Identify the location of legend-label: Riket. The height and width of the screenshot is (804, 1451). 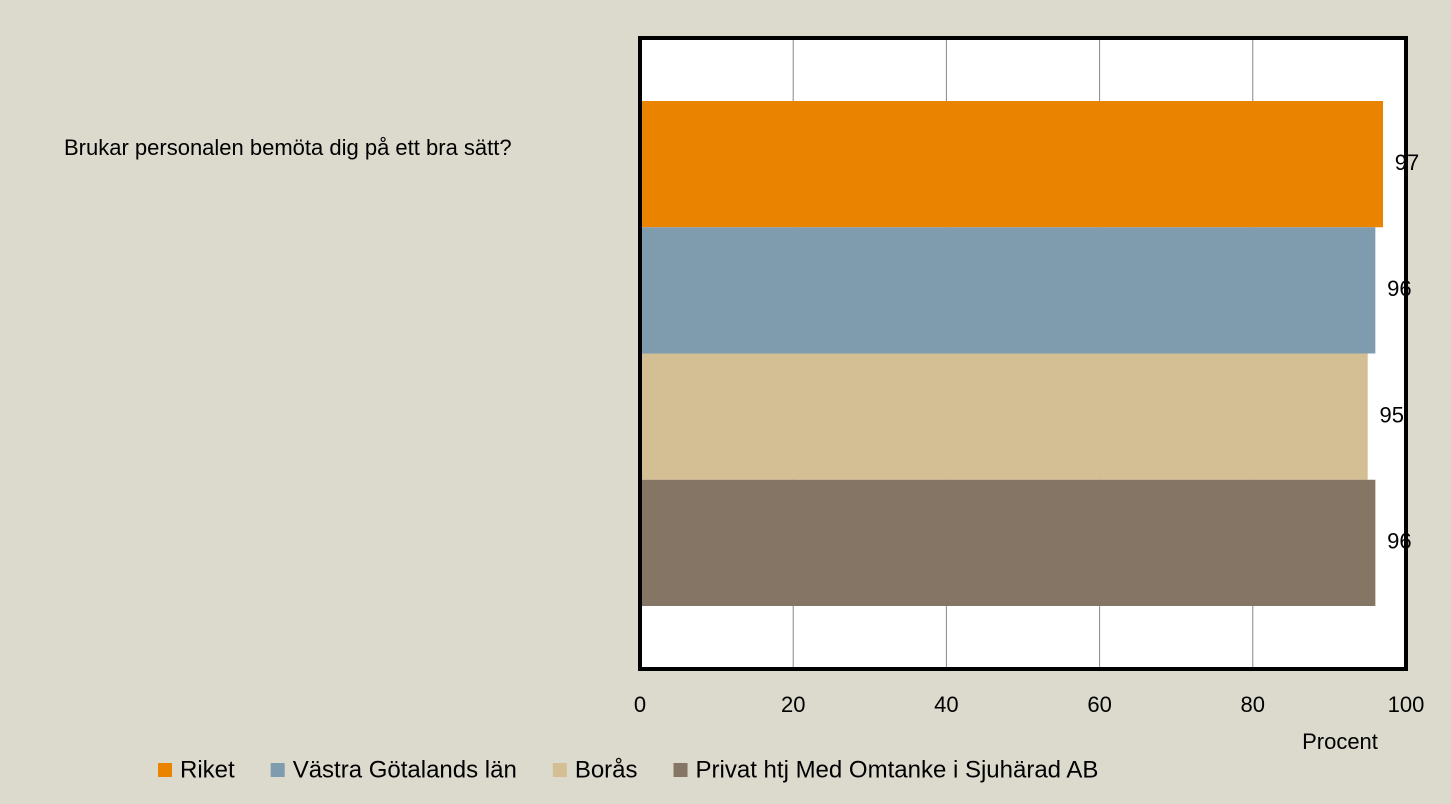
(207, 769).